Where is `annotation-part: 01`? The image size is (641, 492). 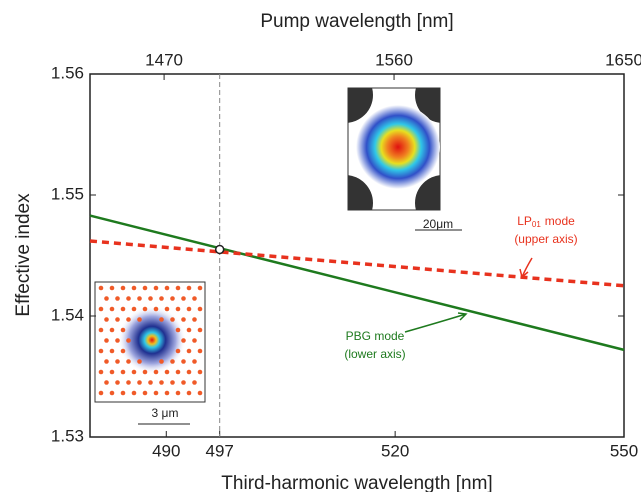
annotation-part: 01 is located at coordinates (536, 224).